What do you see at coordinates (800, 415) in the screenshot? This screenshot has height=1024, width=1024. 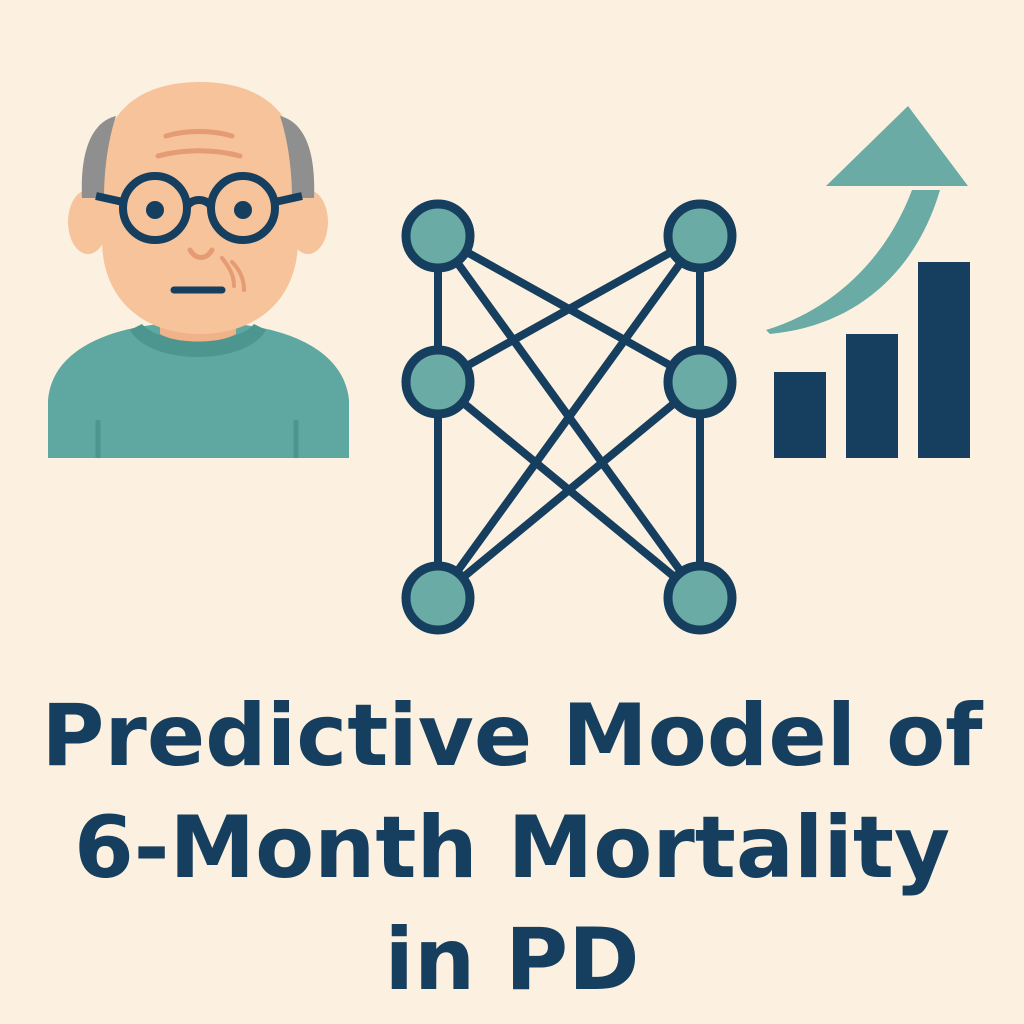 I see `bar-small` at bounding box center [800, 415].